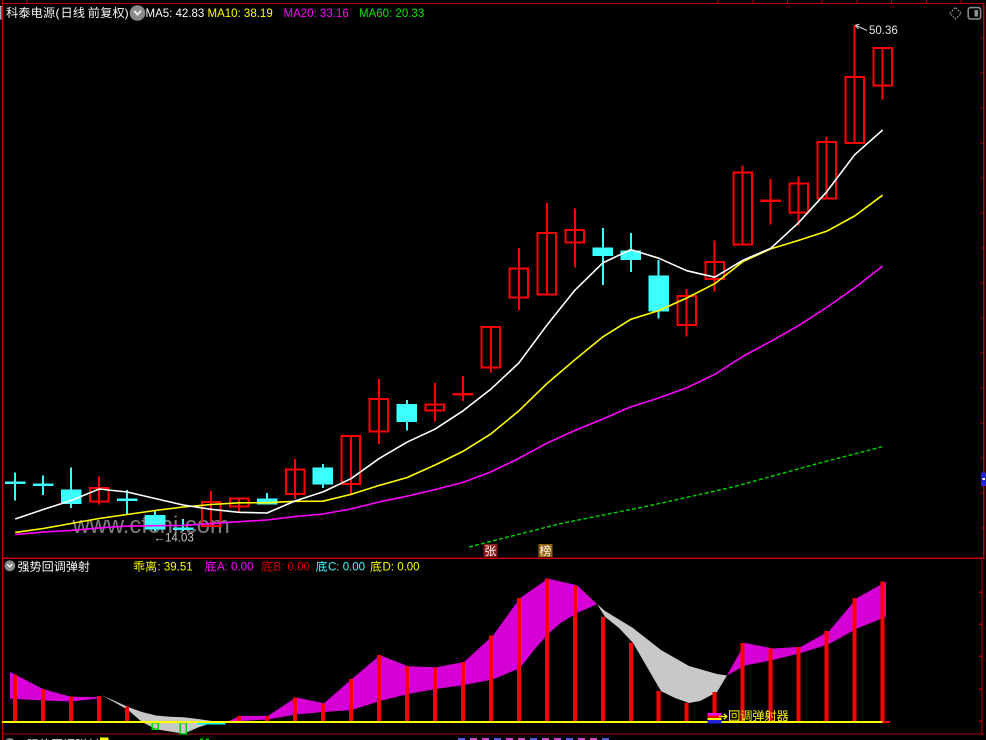  I want to click on svg-text: A: 0.00, so click(235, 568).